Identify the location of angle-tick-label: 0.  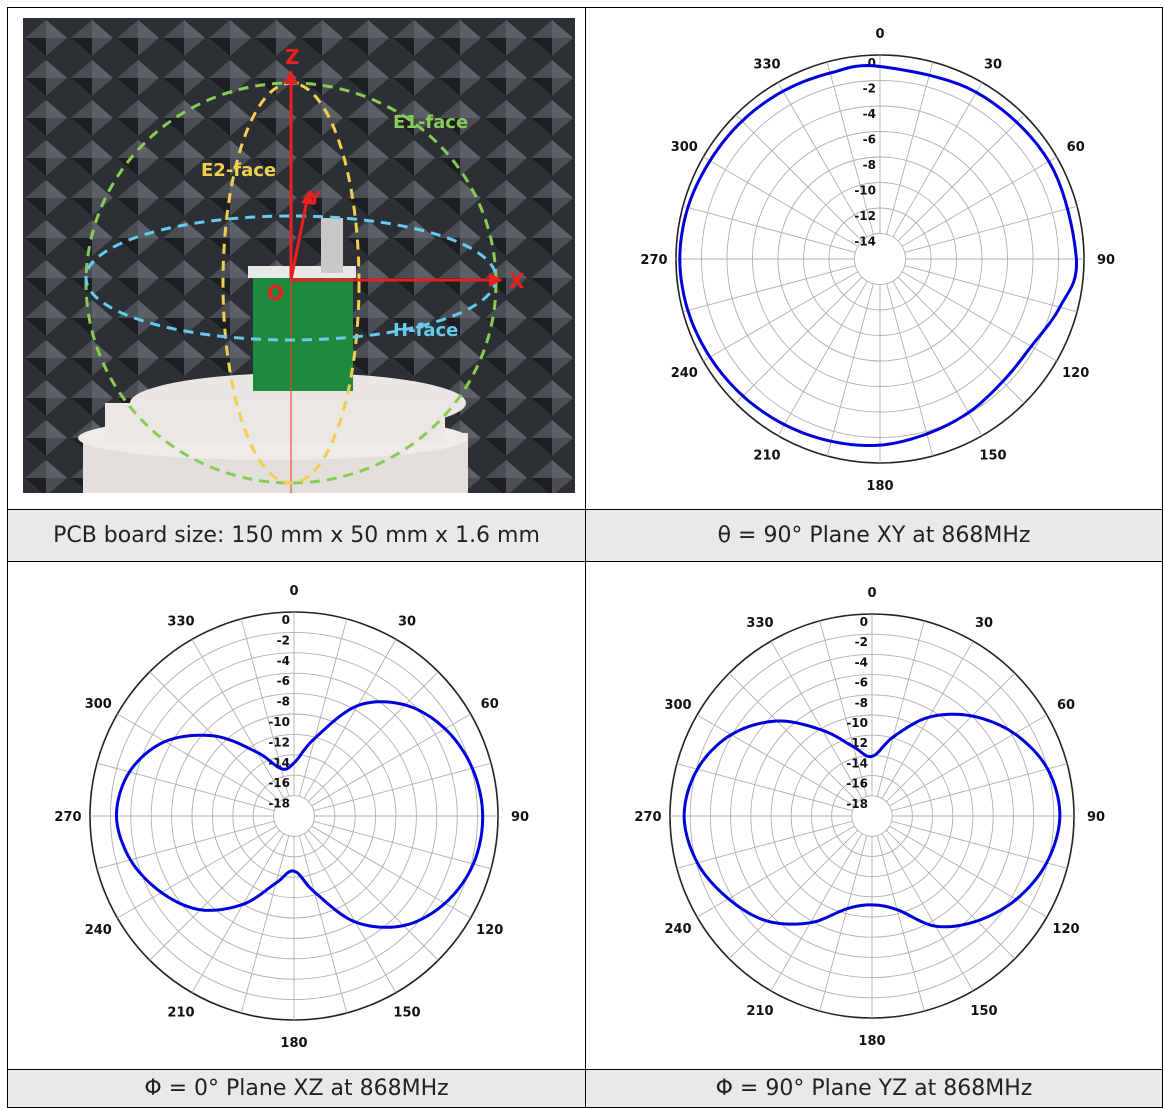
(871, 593).